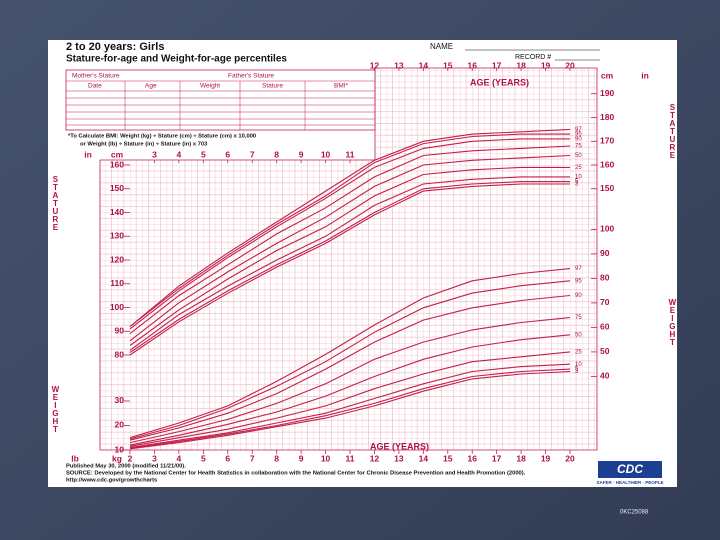 This screenshot has height=540, width=720. Describe the element at coordinates (441, 46) in the screenshot. I see `name-label: NAME` at that location.